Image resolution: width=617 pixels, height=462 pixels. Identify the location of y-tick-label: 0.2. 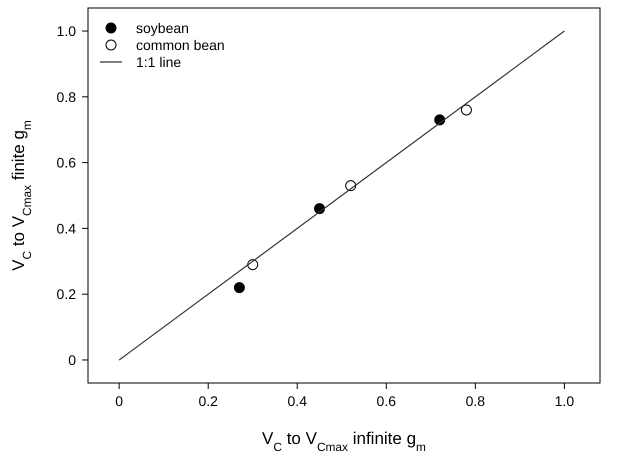
(66, 294).